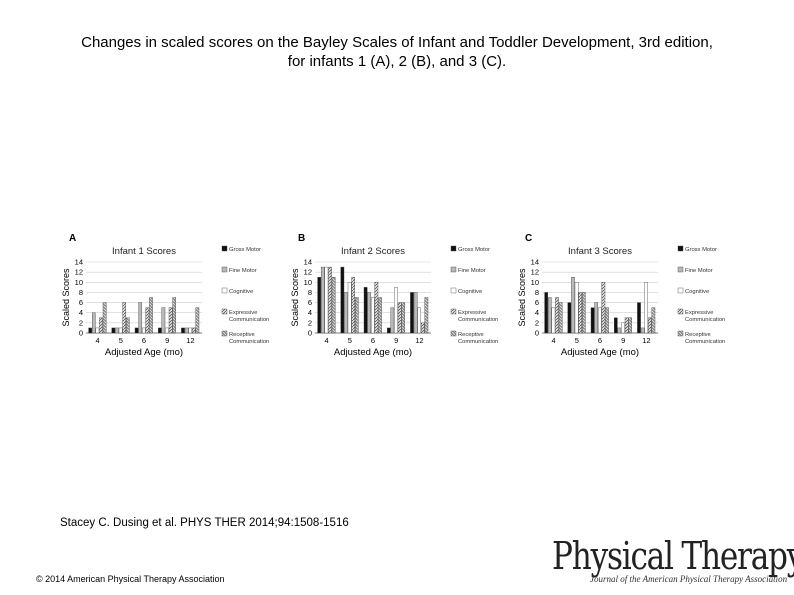 Image resolution: width=794 pixels, height=595 pixels. What do you see at coordinates (144, 251) in the screenshot?
I see `chart-title: Infant 1 Scores` at bounding box center [144, 251].